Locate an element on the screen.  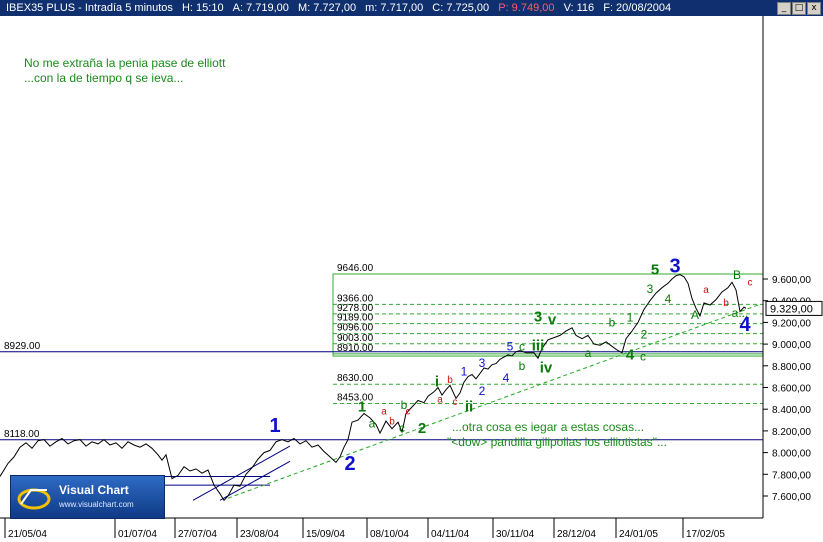
time-readout: H: 15:10 is located at coordinates (202, 8).